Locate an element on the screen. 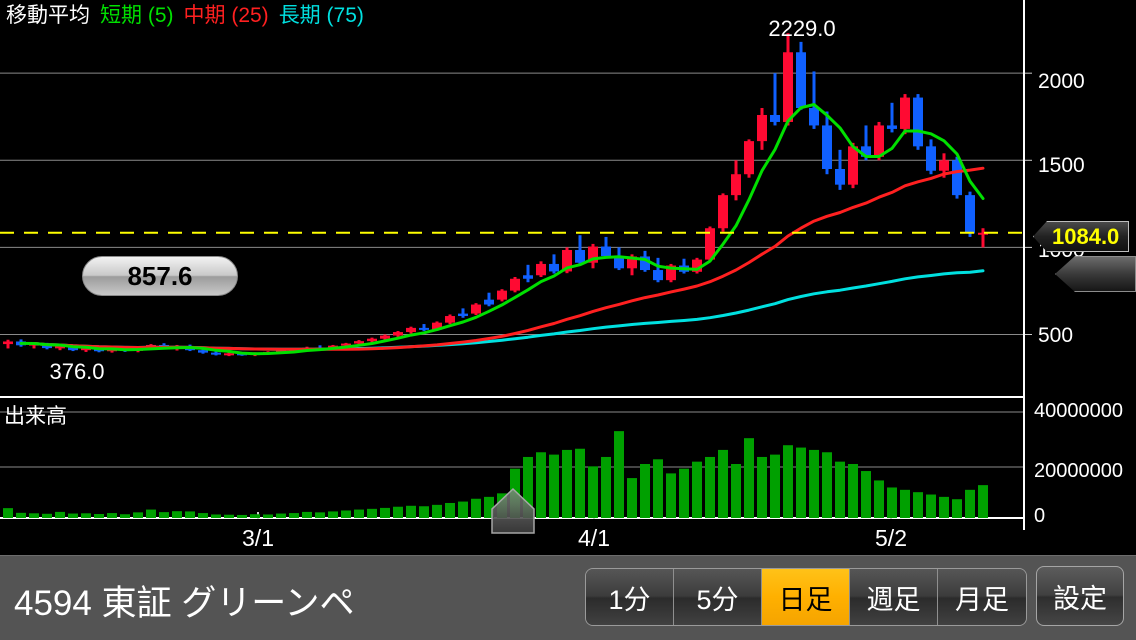  volume-axis-tick-20m: 20000000 is located at coordinates (1078, 471).